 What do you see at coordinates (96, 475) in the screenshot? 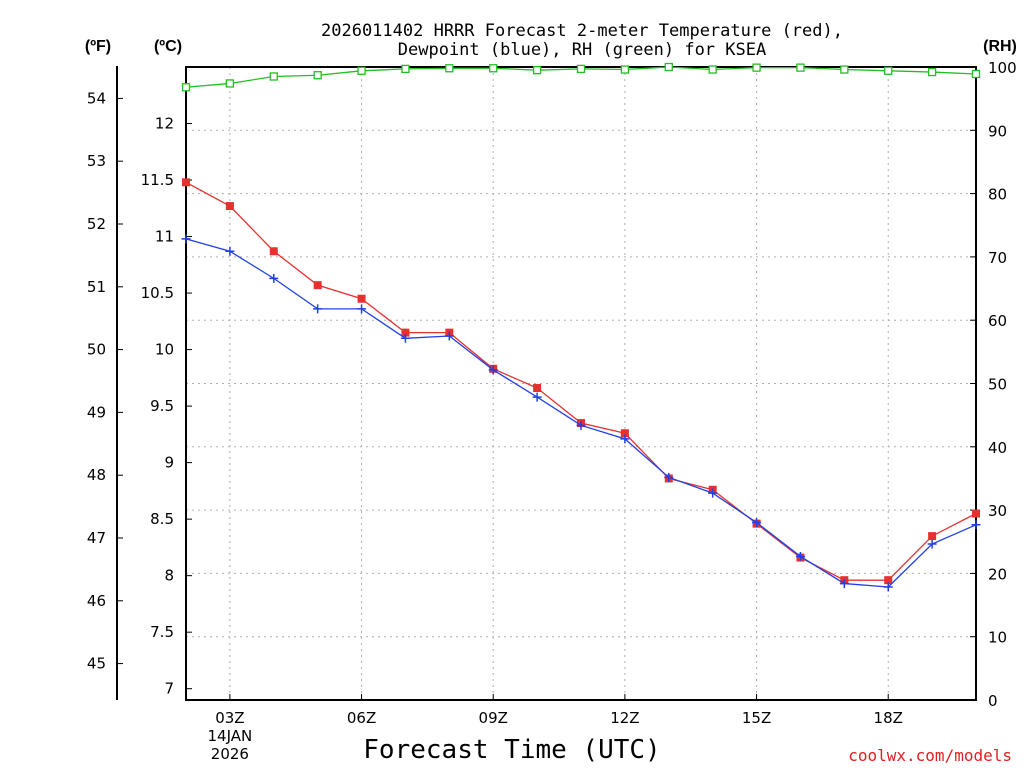
I see `fahrenheit-tick-label: 48` at bounding box center [96, 475].